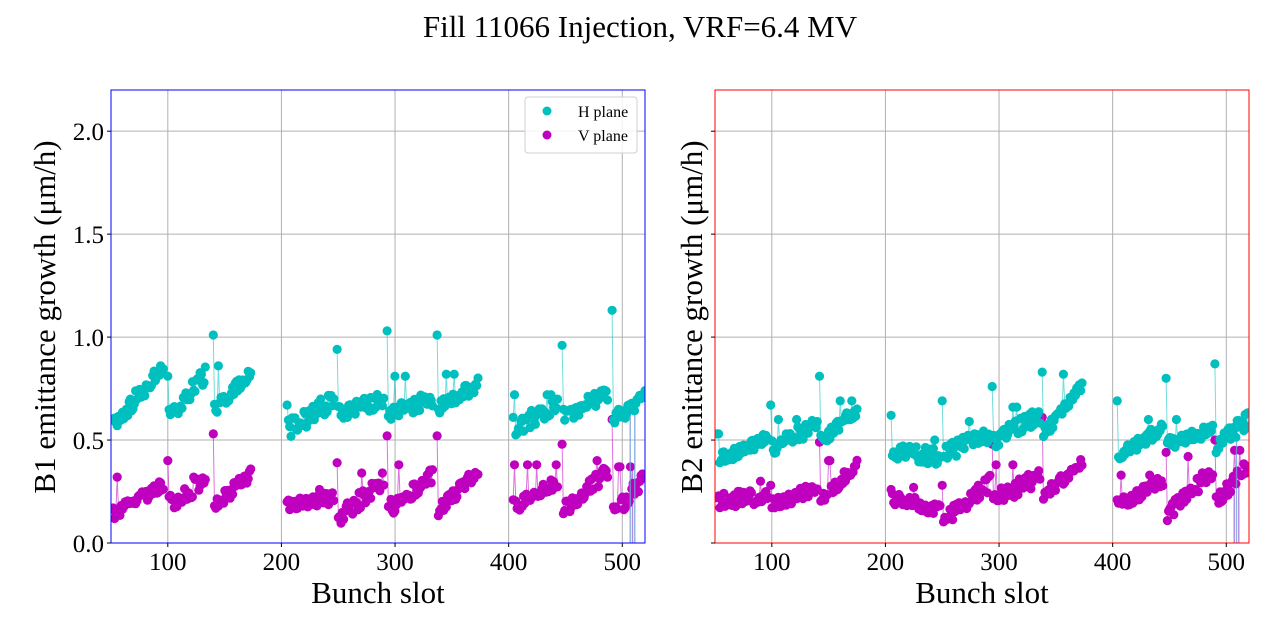  Describe the element at coordinates (581, 125) in the screenshot. I see `legend-box` at that location.